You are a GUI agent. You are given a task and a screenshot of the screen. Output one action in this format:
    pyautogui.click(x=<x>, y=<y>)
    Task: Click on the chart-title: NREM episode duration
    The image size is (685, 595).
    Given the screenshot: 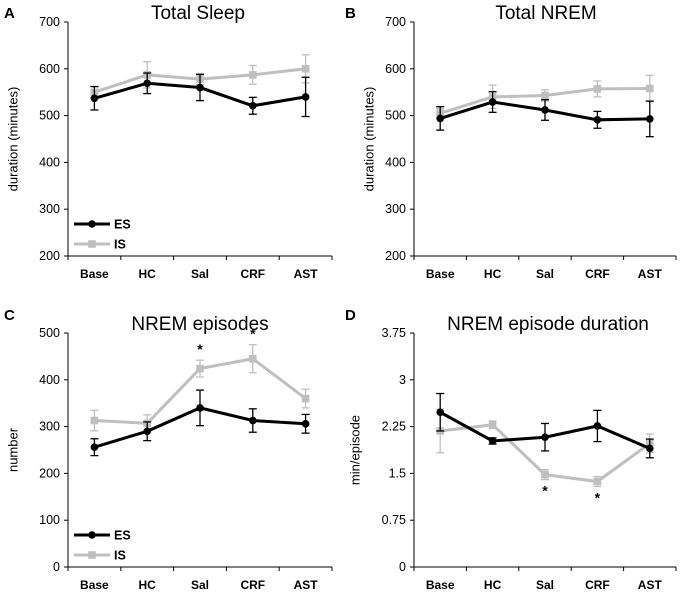 What is the action you would take?
    pyautogui.click(x=548, y=324)
    